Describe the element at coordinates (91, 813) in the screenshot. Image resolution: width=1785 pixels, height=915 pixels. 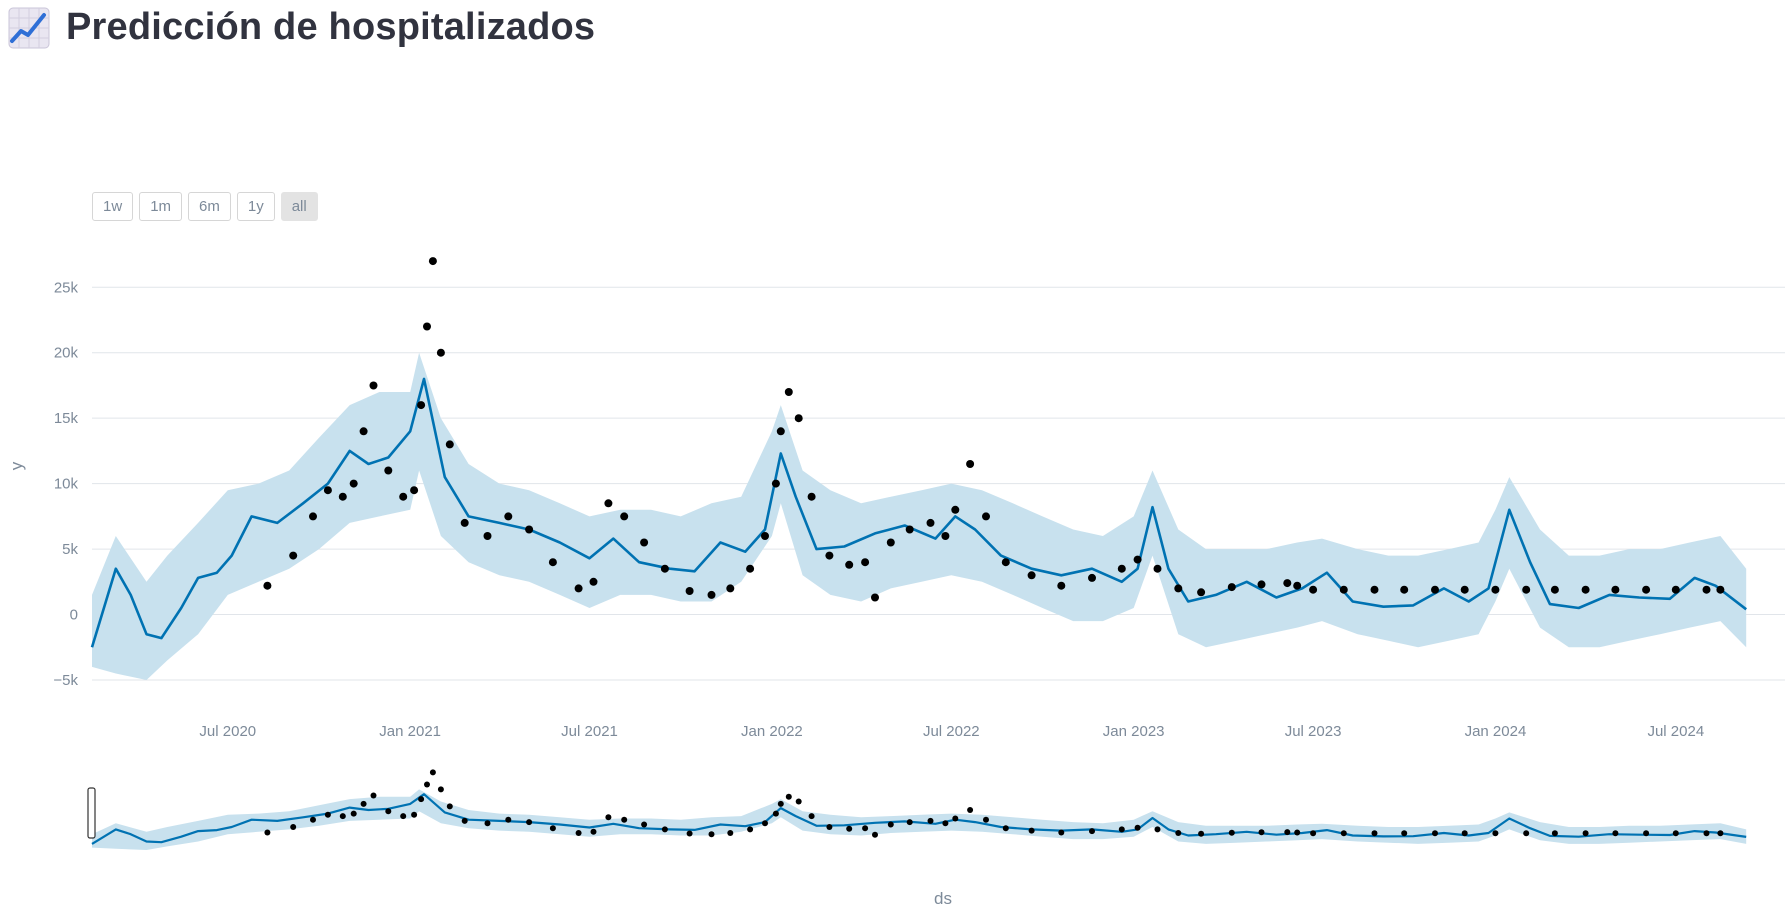
I see `range-slider-handle` at that location.